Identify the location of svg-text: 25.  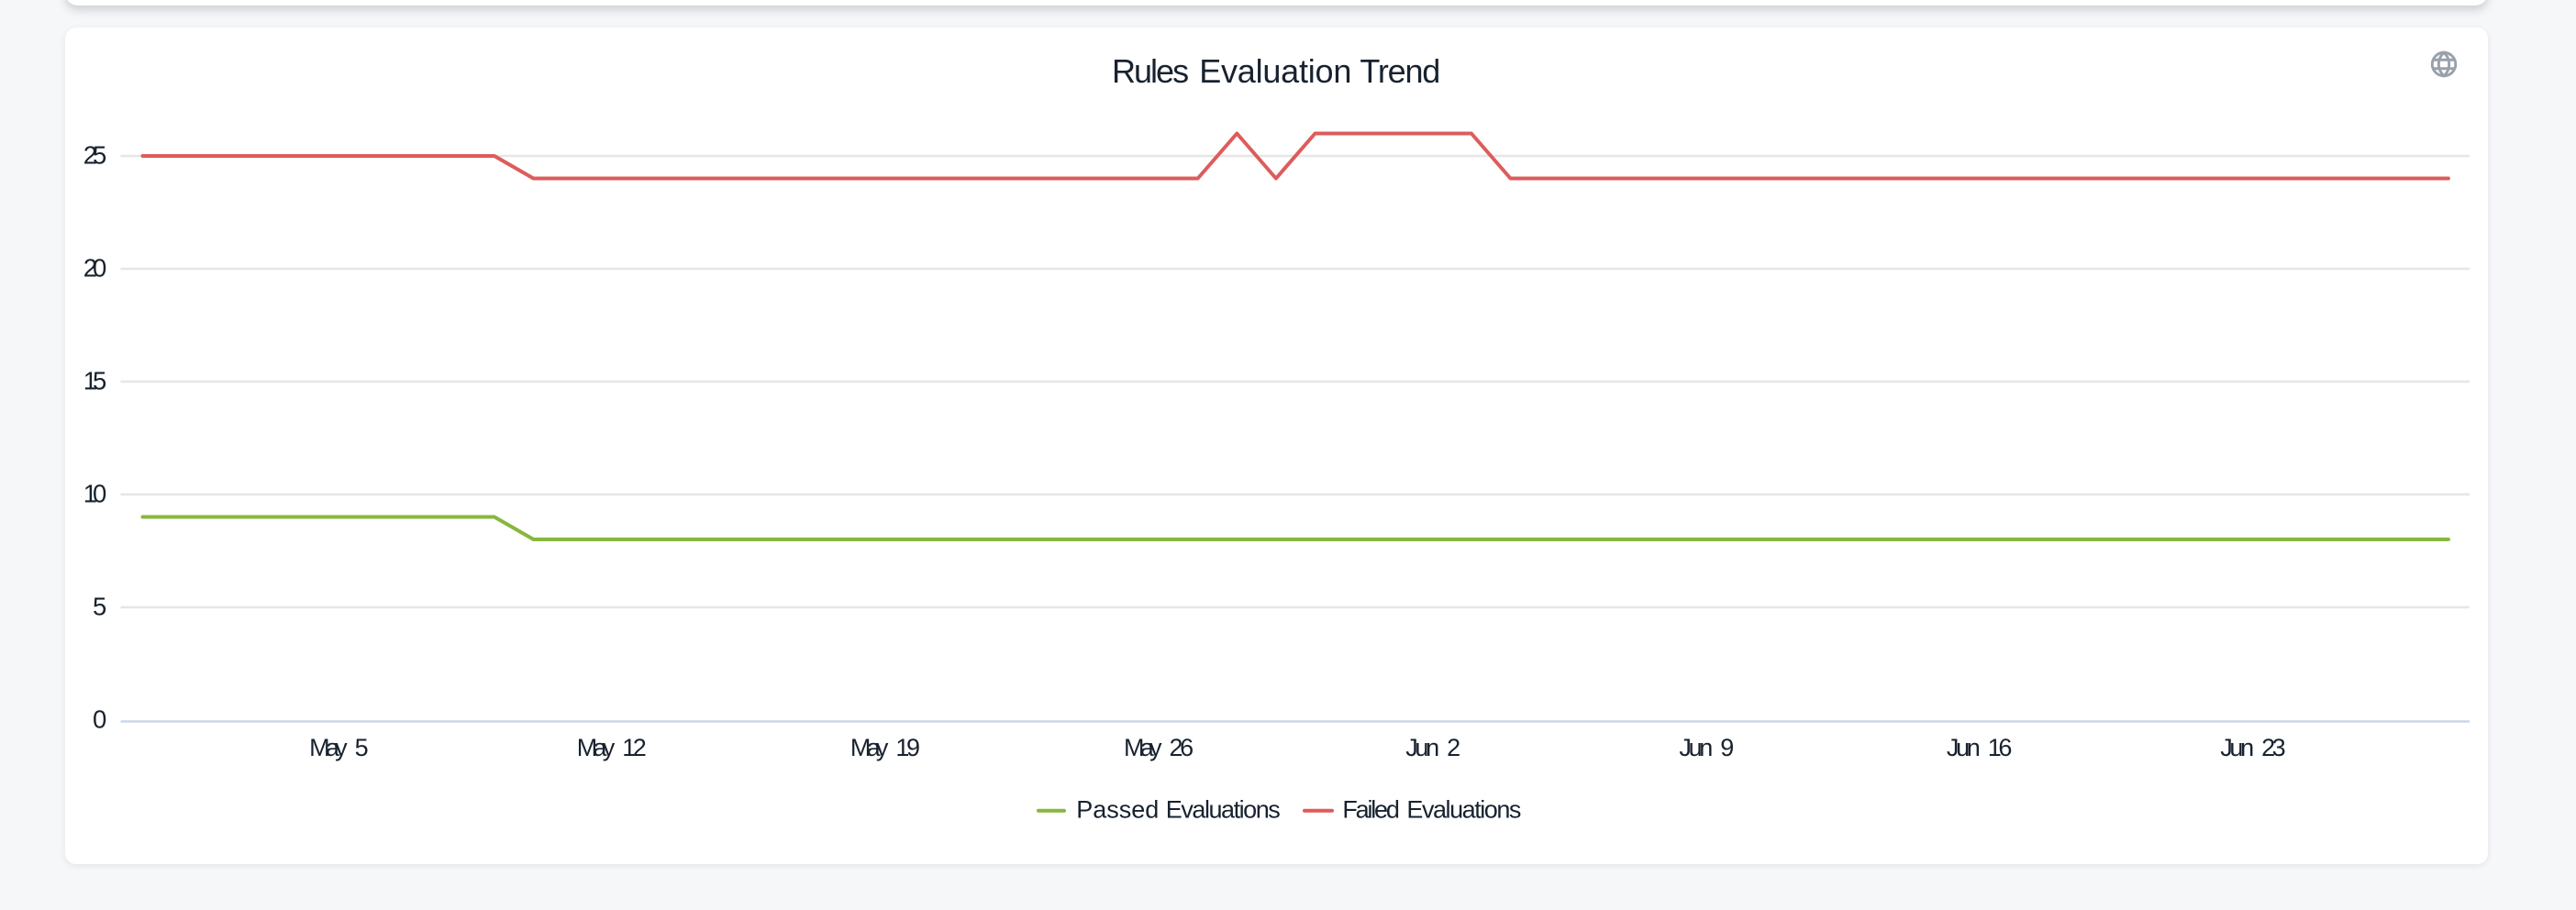
(95, 155).